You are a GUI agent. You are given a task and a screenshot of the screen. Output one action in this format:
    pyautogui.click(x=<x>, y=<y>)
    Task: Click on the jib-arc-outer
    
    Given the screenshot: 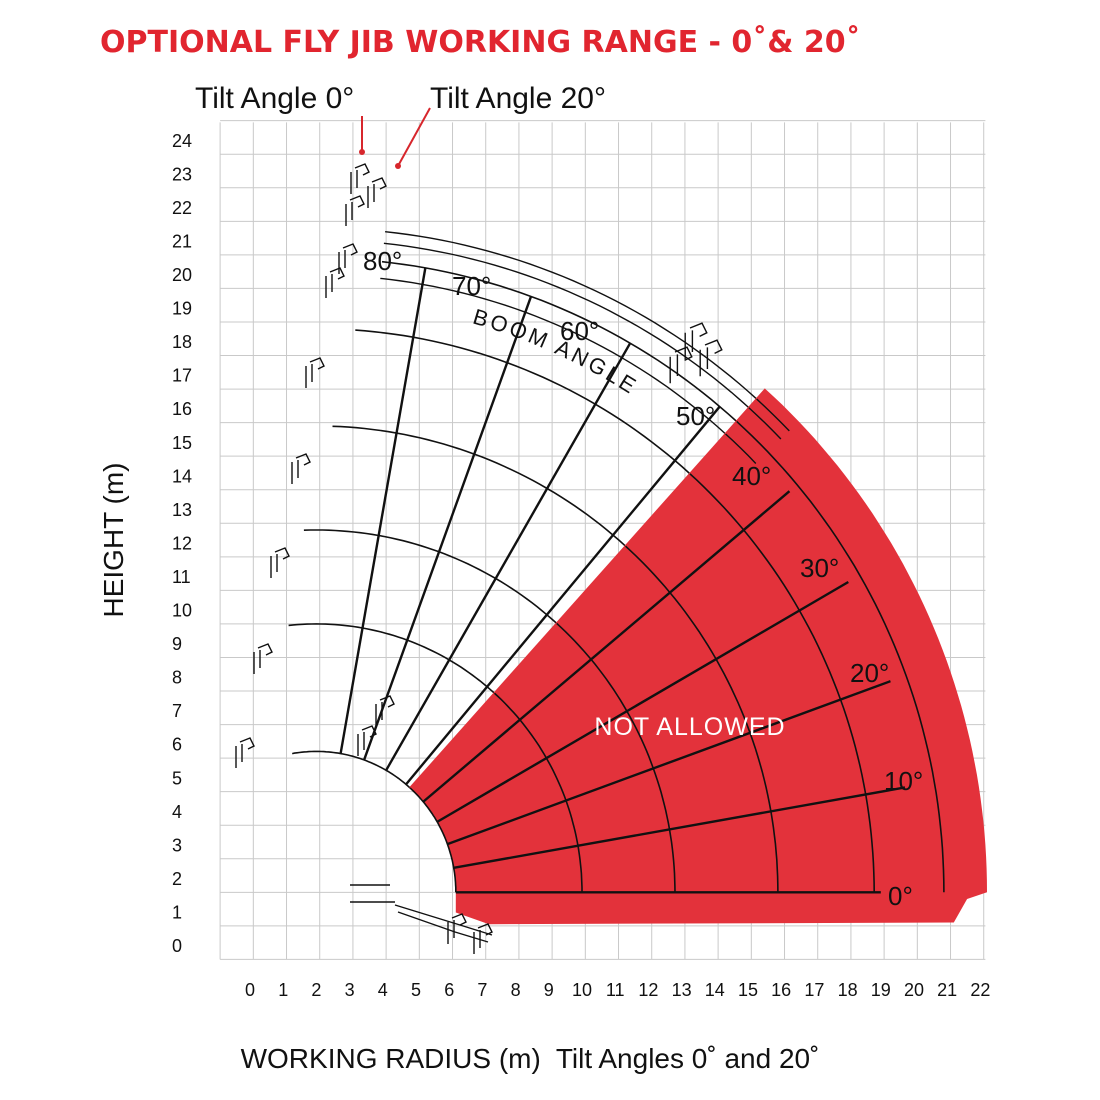 What is the action you would take?
    pyautogui.click(x=587, y=331)
    